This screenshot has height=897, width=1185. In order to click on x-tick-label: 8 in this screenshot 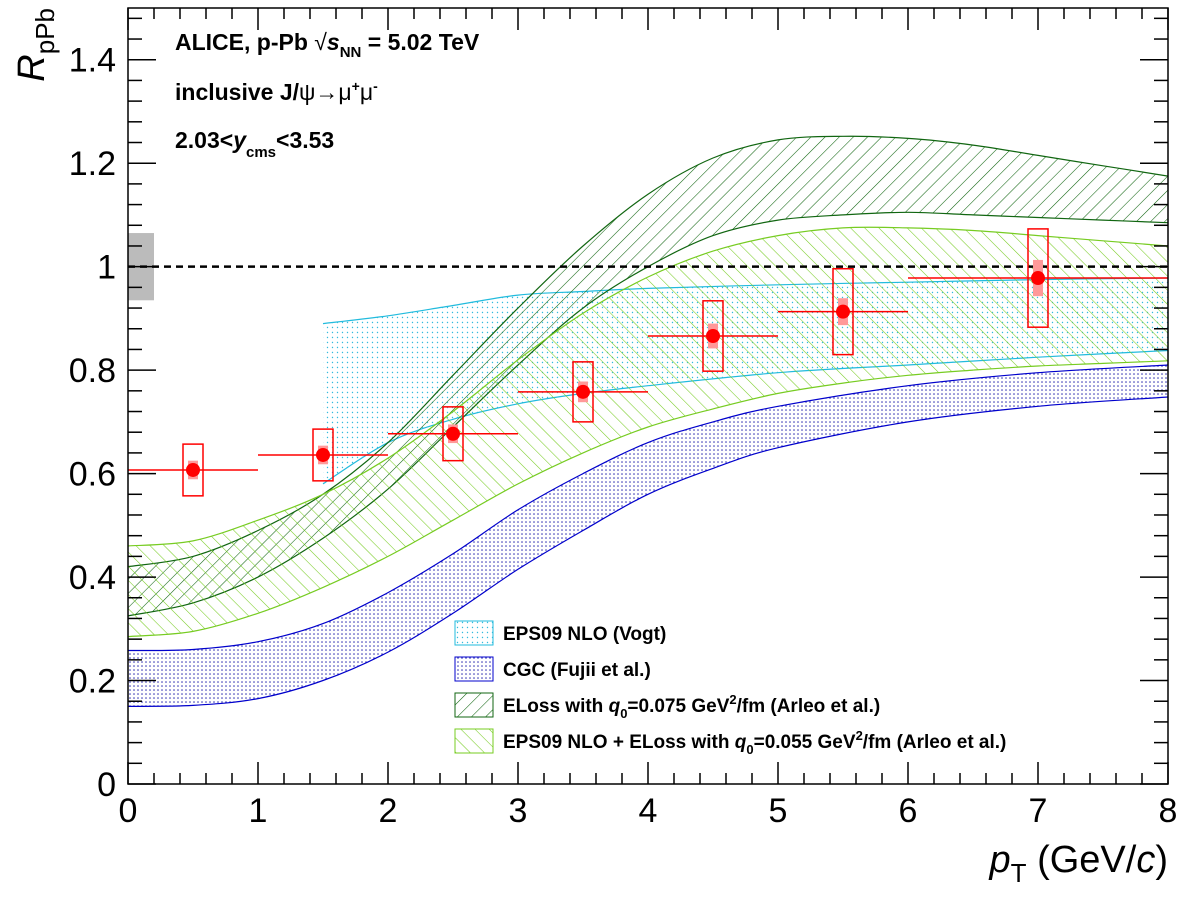, I will do `click(1168, 811)`.